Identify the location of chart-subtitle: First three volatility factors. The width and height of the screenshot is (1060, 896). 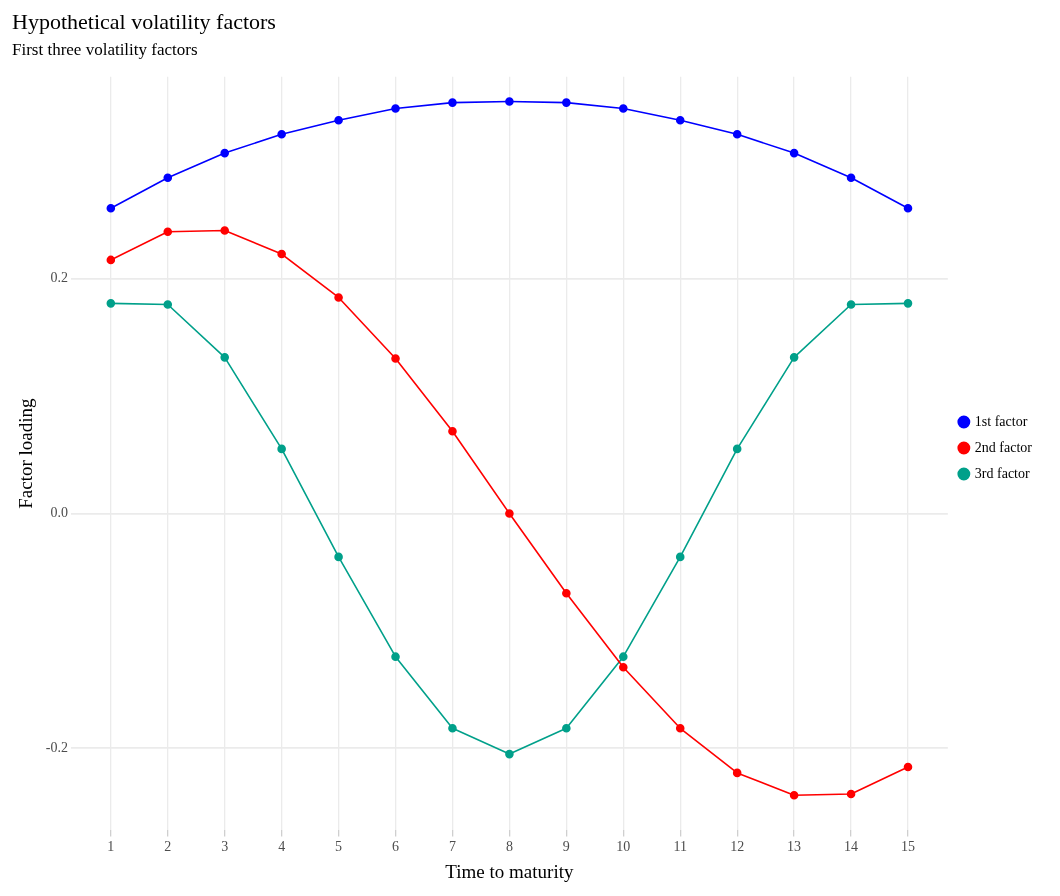
(105, 50).